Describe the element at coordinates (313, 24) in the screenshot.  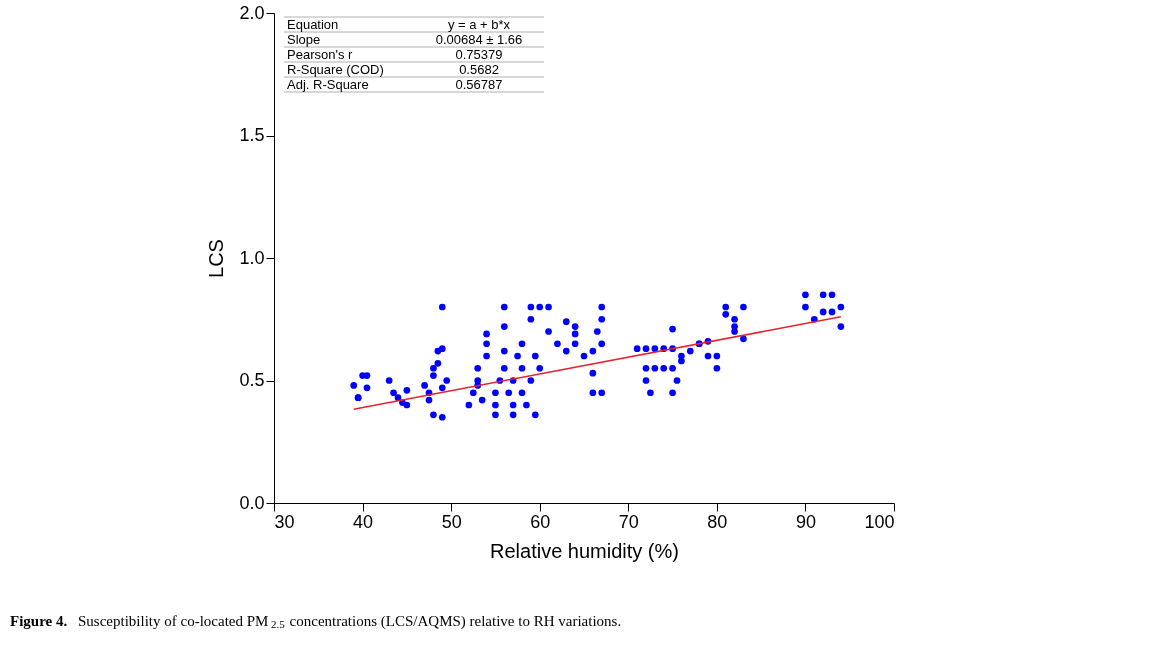
I see `annotation: Equation` at that location.